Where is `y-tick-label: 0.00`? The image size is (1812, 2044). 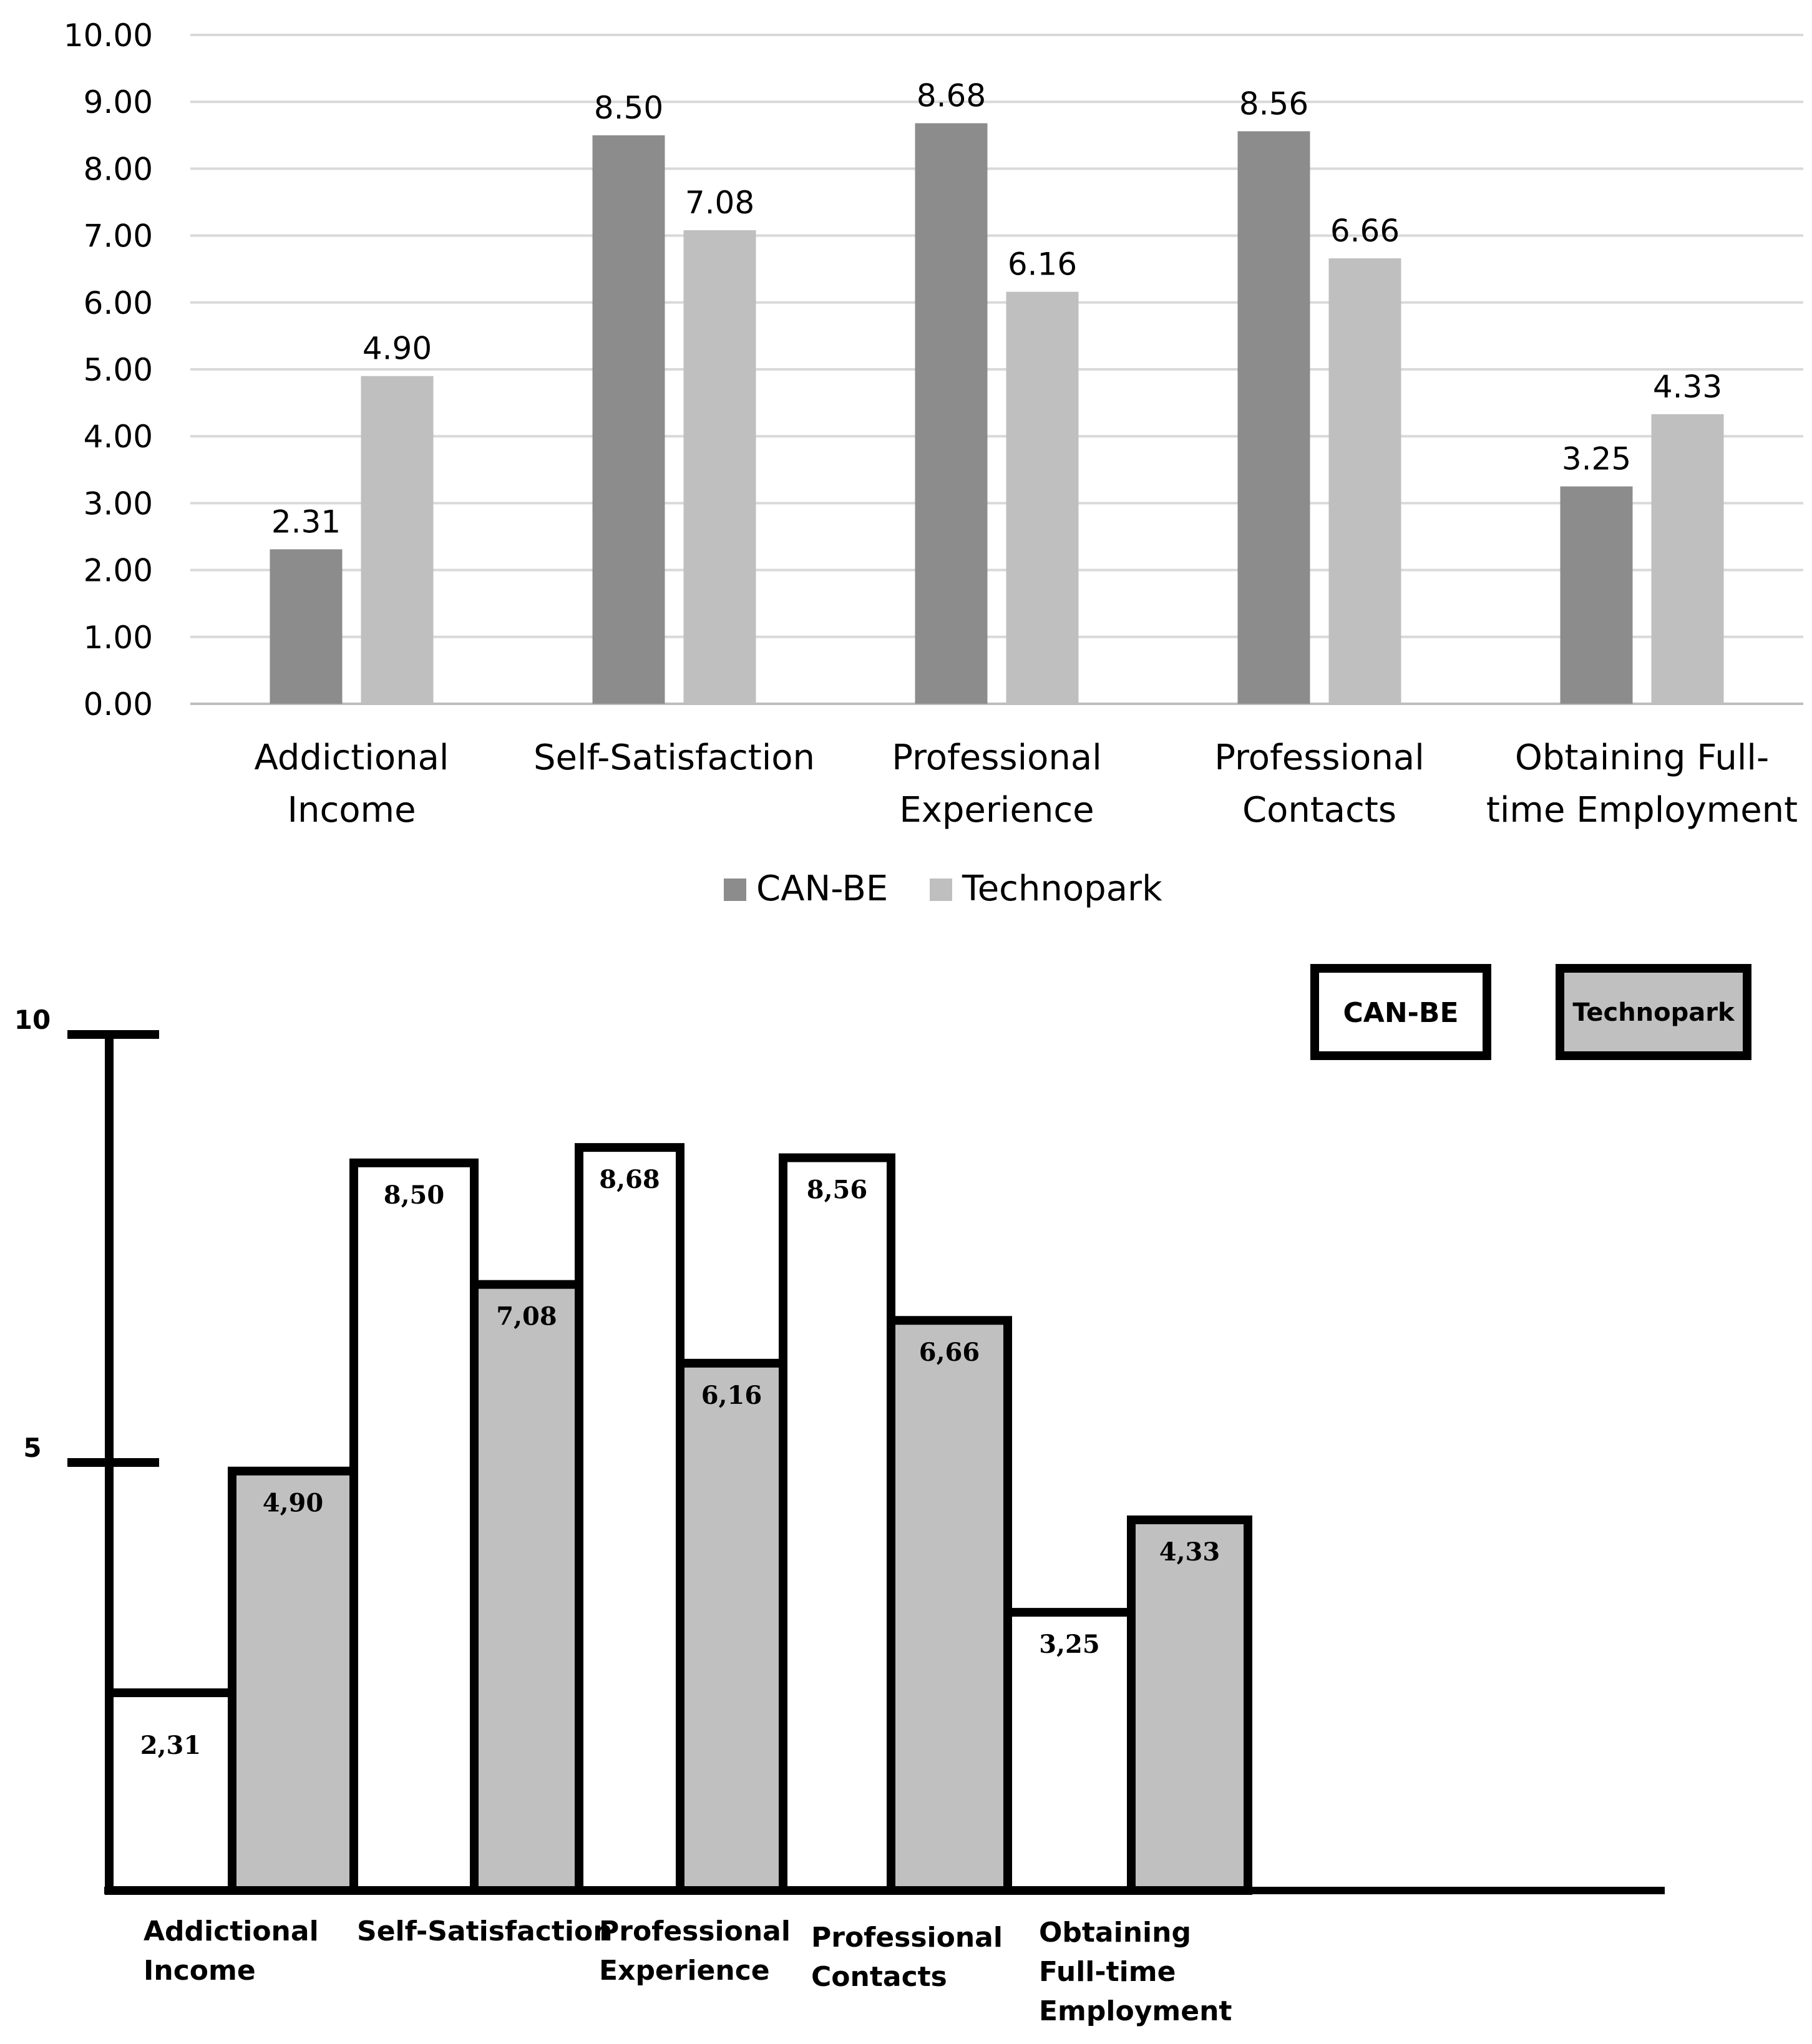
y-tick-label: 0.00 is located at coordinates (119, 704).